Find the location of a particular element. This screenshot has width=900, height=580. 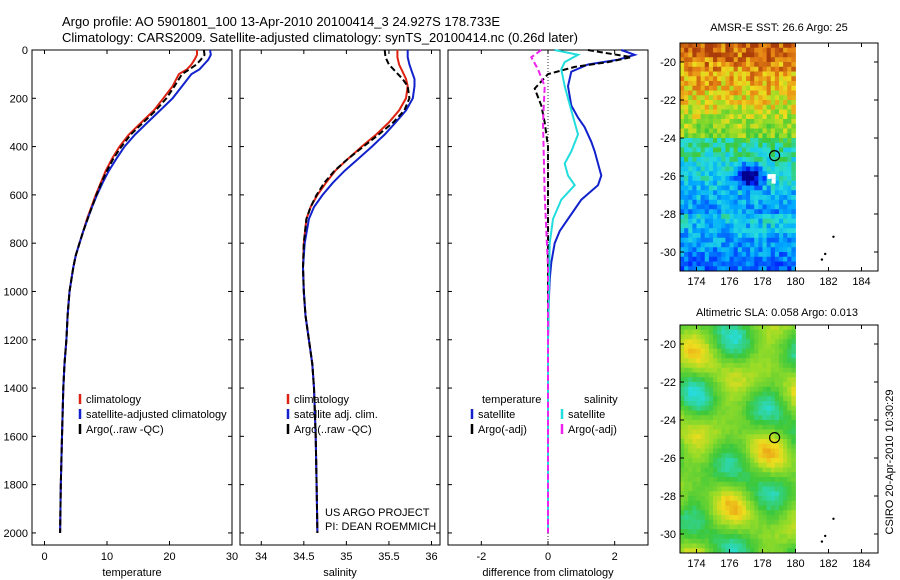

sst-masked-cell is located at coordinates (769, 176).